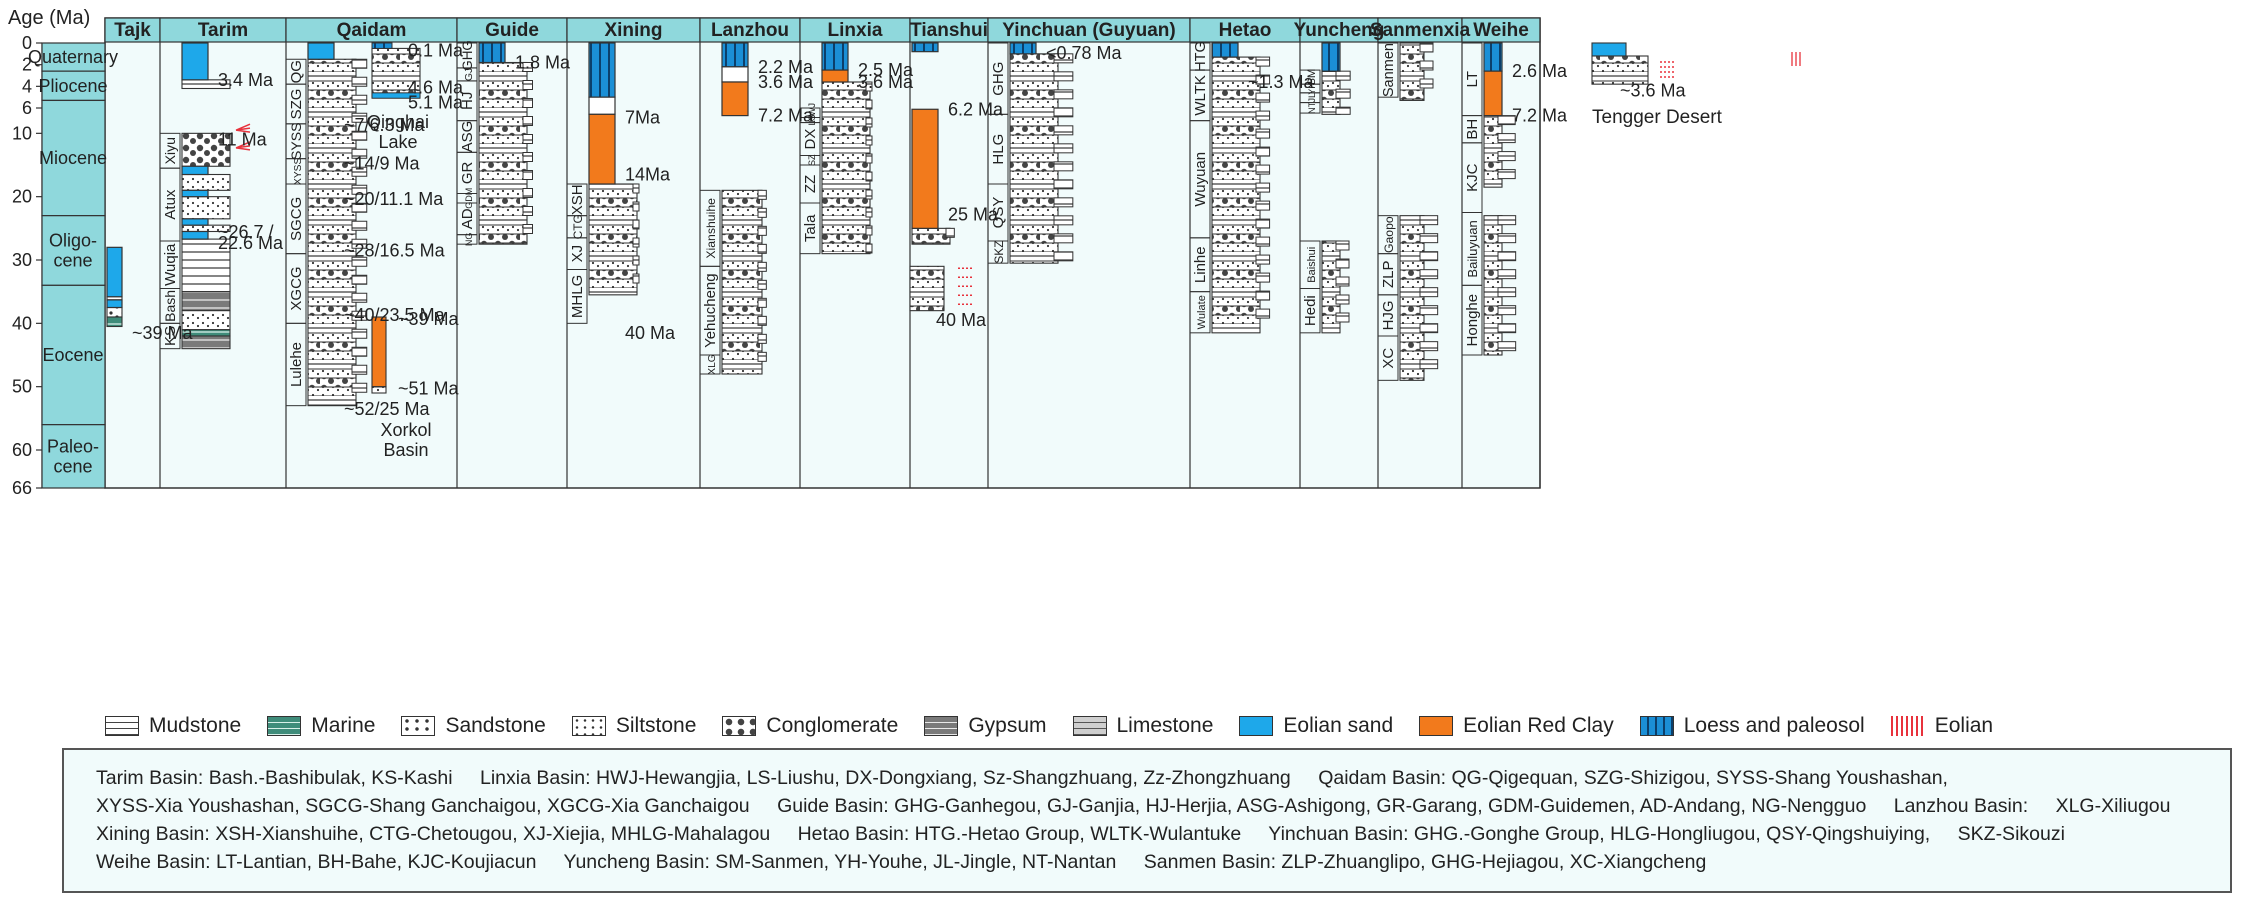 This screenshot has width=2253, height=911. I want to click on age-label: ~39 Ma, so click(429, 319).